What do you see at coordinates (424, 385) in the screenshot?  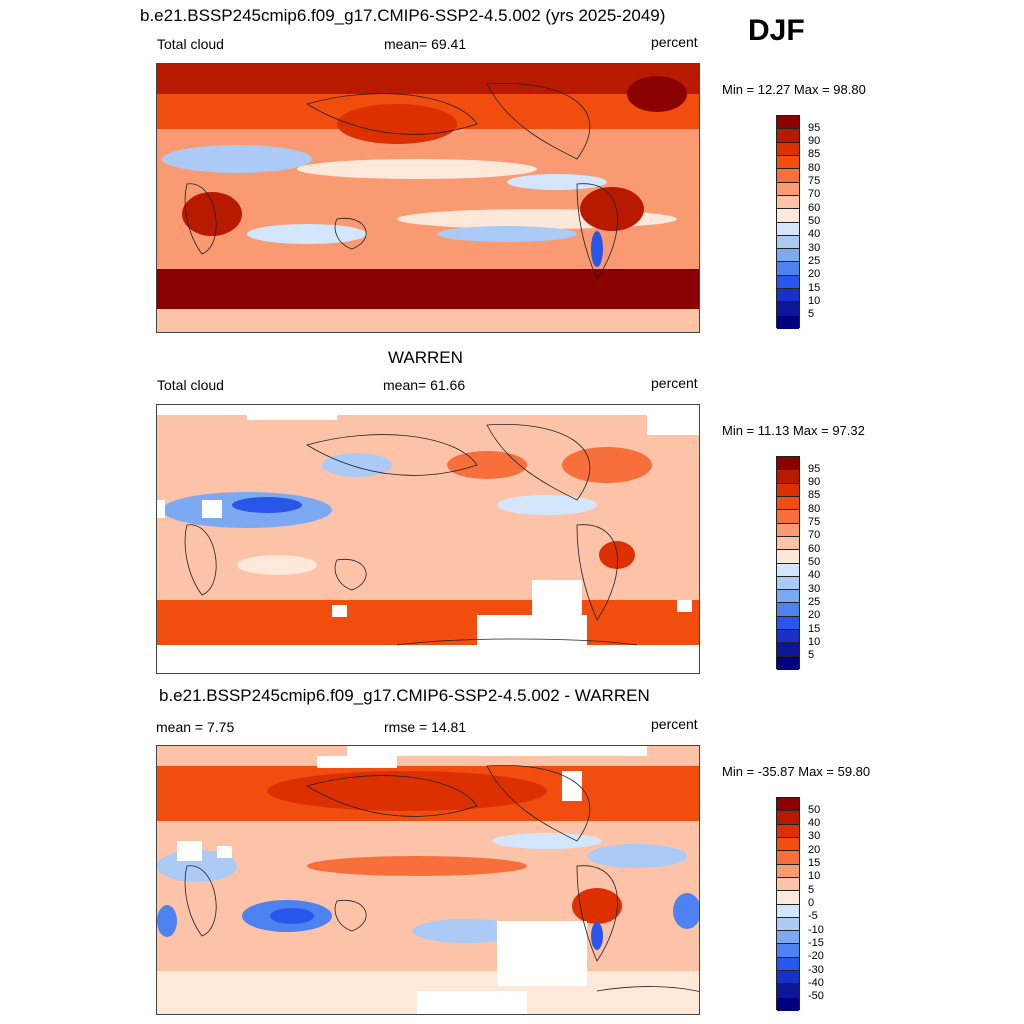 I see `panel-2-center-label: mean= 61.66` at bounding box center [424, 385].